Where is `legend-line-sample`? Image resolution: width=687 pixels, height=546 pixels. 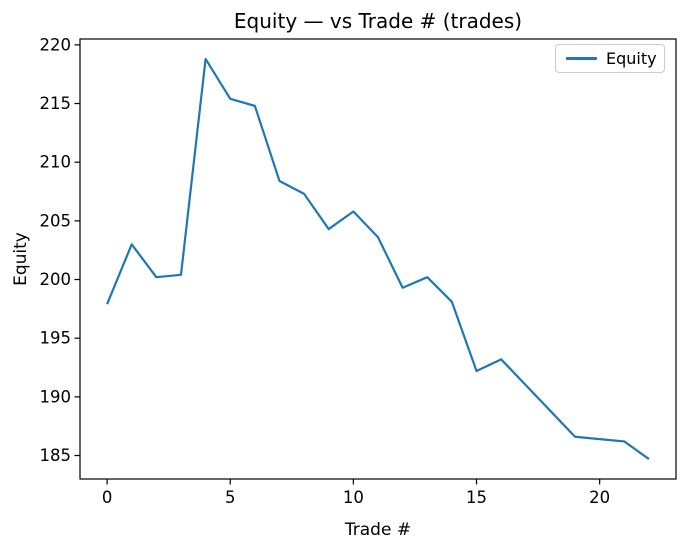 legend-line-sample is located at coordinates (581, 58).